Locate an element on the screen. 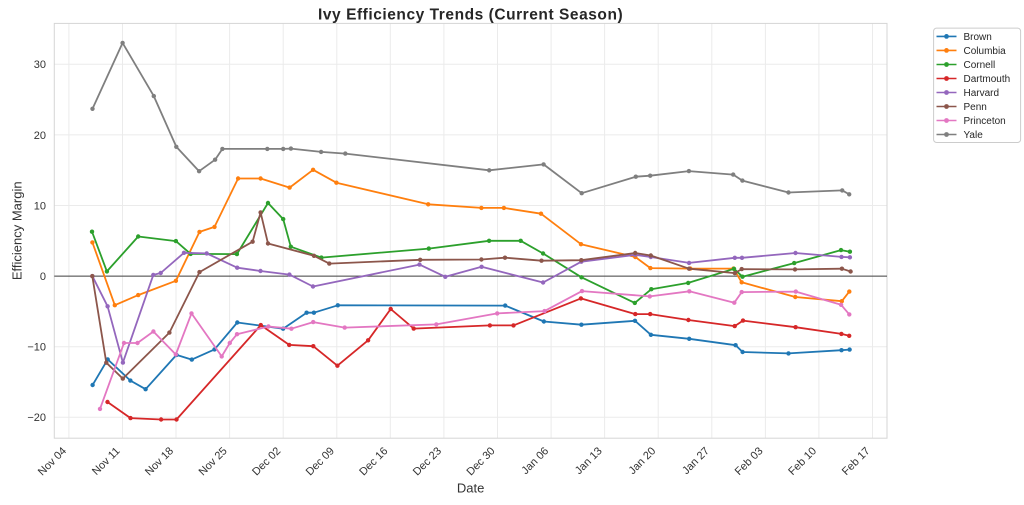 The height and width of the screenshot is (505, 1024). svg-text: Cornell is located at coordinates (980, 65).